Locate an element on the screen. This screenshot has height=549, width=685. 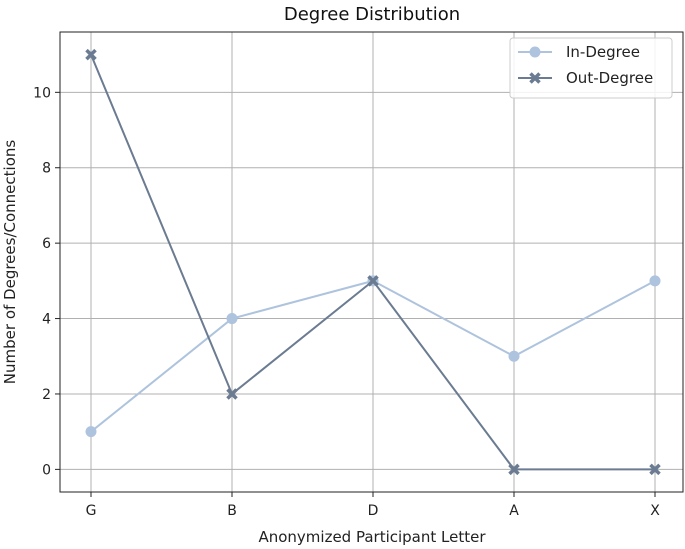
y-tick-label: 6 is located at coordinates (46, 244).